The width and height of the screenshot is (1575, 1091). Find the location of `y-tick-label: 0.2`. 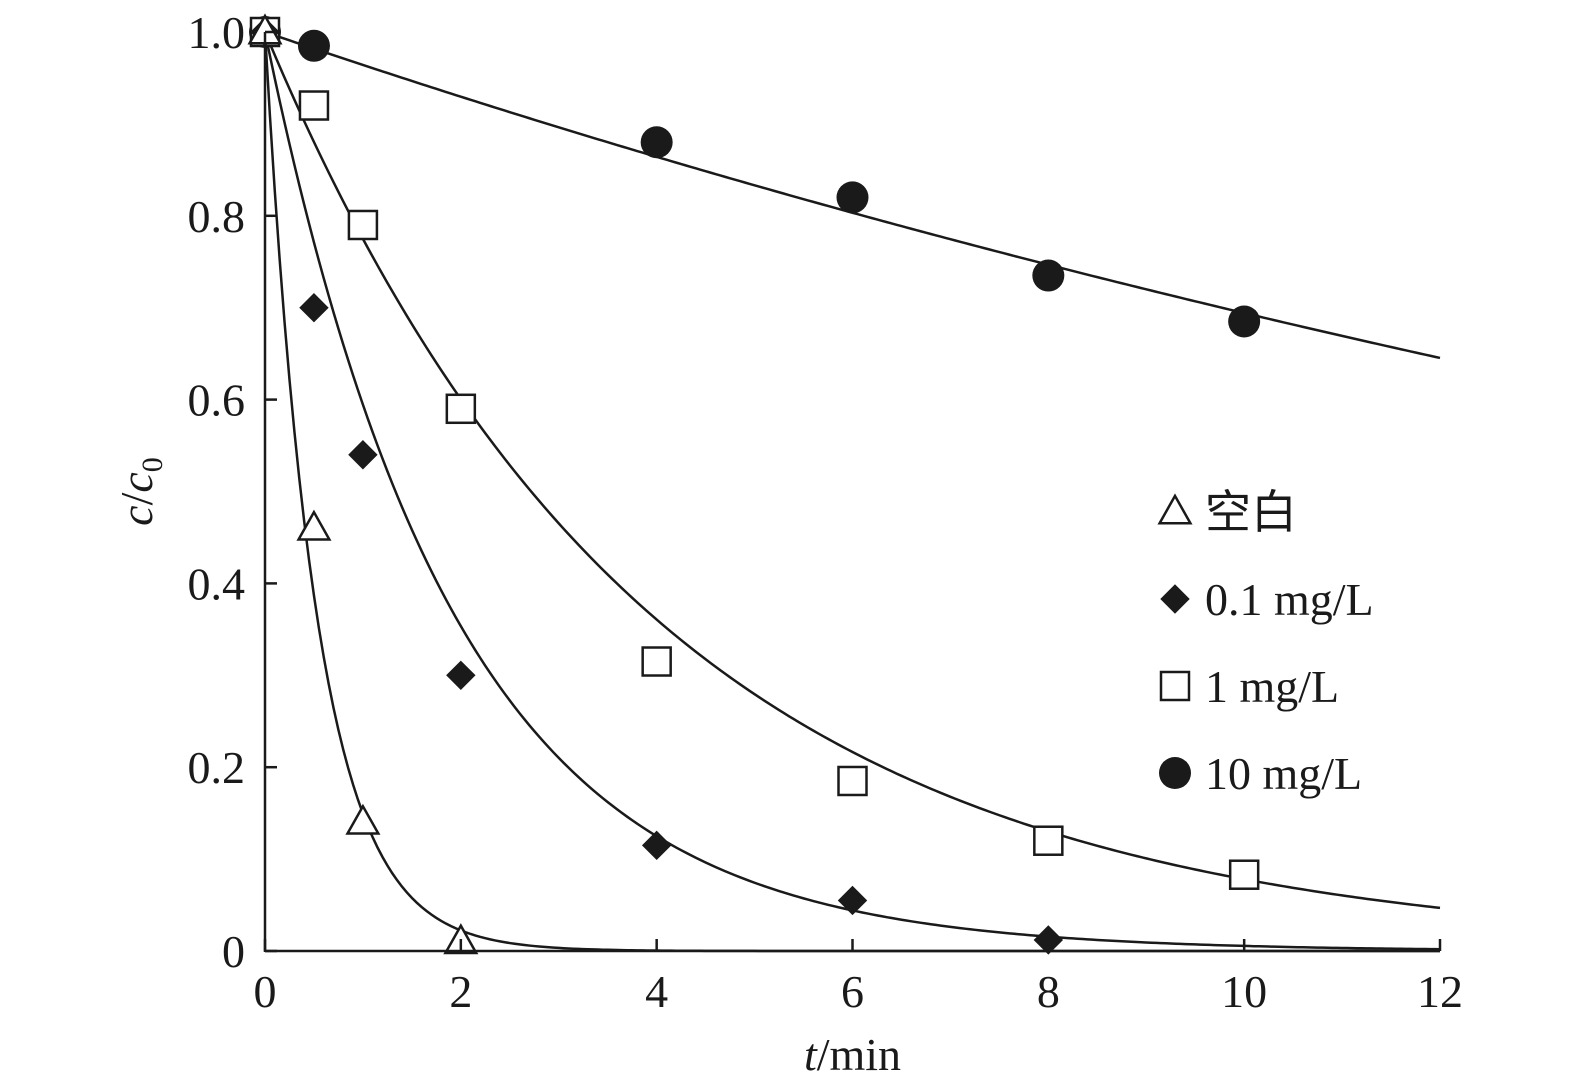

y-tick-label: 0.2 is located at coordinates (217, 767).